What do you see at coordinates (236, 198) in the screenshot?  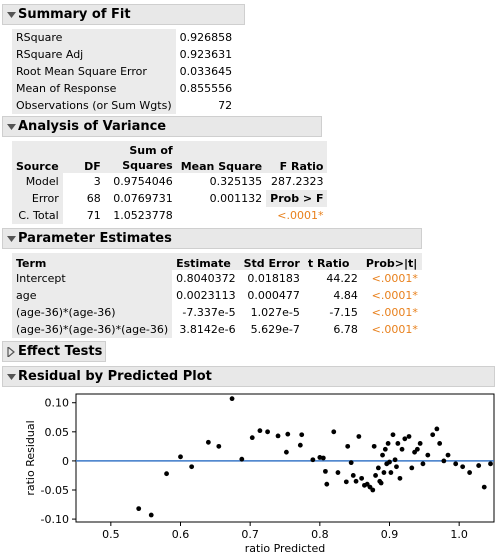 I see `ms-cell: 0.001132` at bounding box center [236, 198].